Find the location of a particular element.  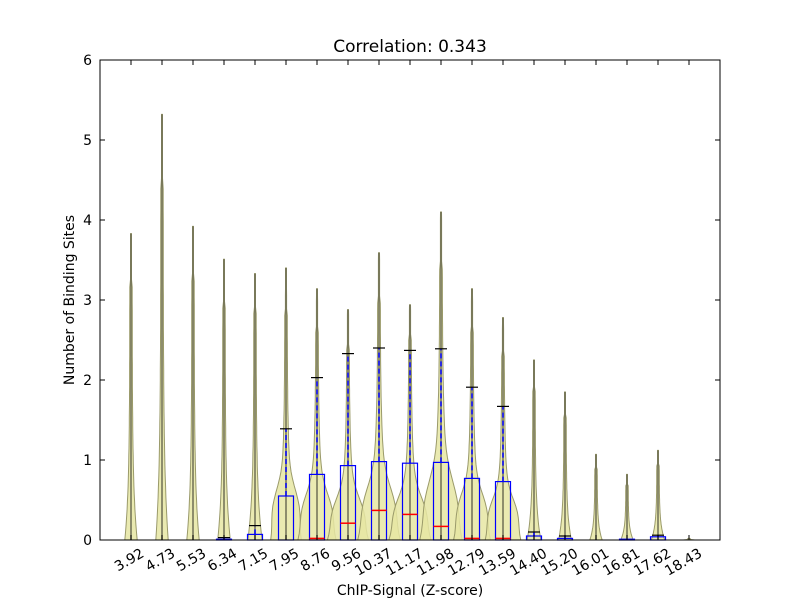

y-tick-label-0: 0 is located at coordinates (87, 541).